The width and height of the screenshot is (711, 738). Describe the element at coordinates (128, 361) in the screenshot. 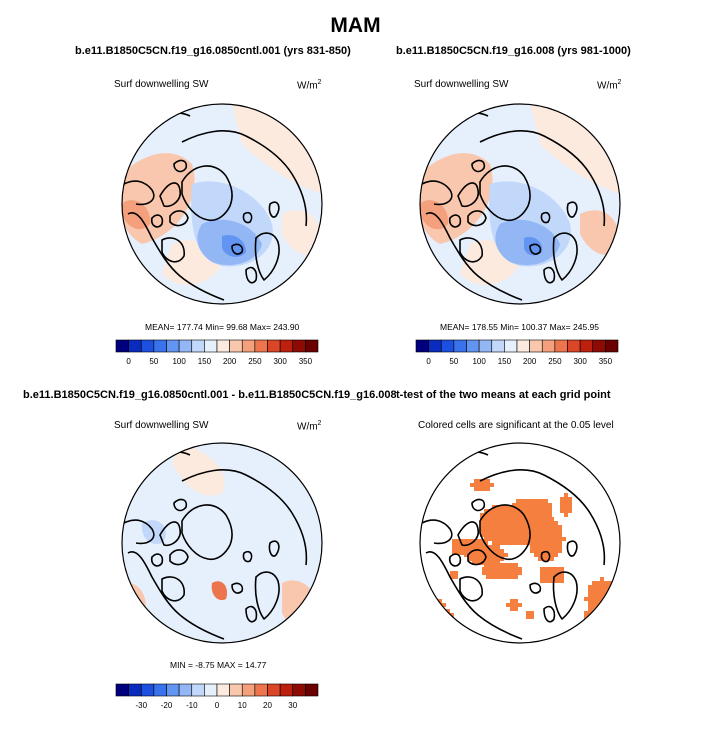

I see `colorbar-tick-label: 0` at that location.